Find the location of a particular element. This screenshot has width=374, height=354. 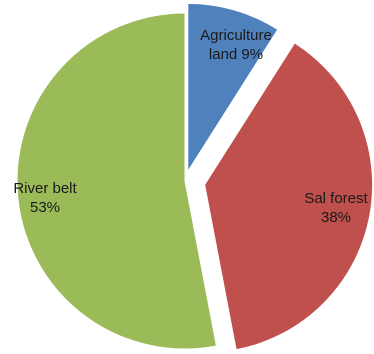

slice-label-line: Sal forest is located at coordinates (336, 198).